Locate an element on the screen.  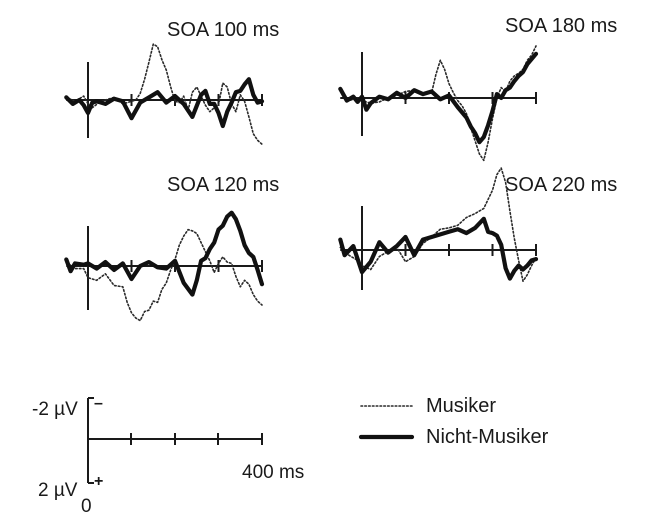
scale-end-label: 400 ms is located at coordinates (273, 472).